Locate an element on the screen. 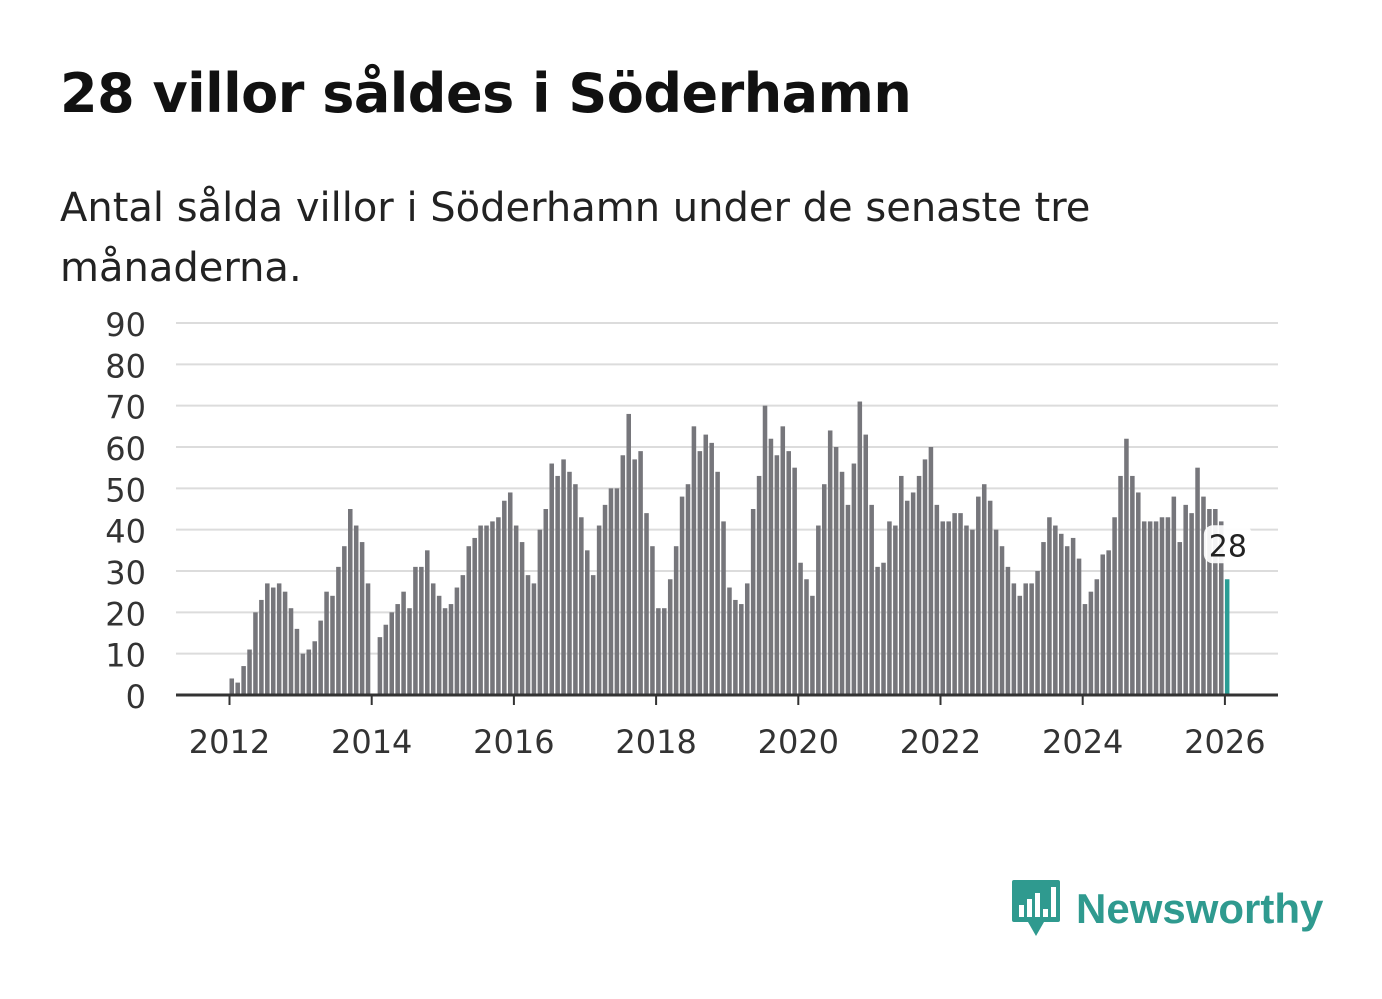 This screenshot has height=999, width=1382. y-tick-label: 50 is located at coordinates (125, 490).